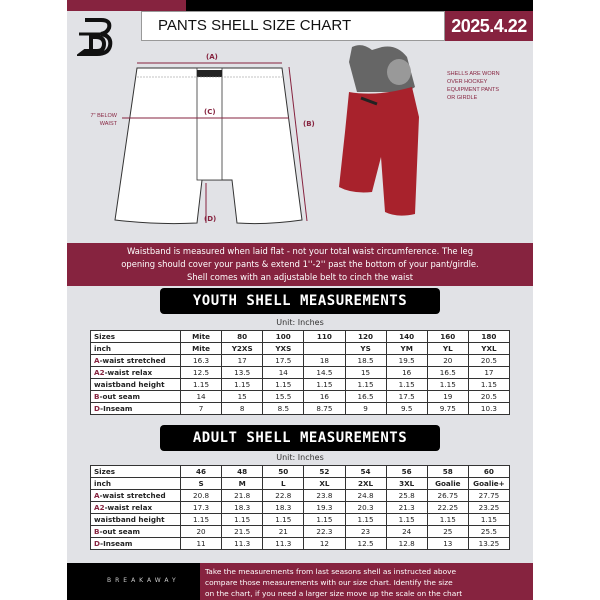 Image resolution: width=600 pixels, height=600 pixels. What do you see at coordinates (143, 580) in the screenshot?
I see `brand-name: BREAKAWAY` at bounding box center [143, 580].